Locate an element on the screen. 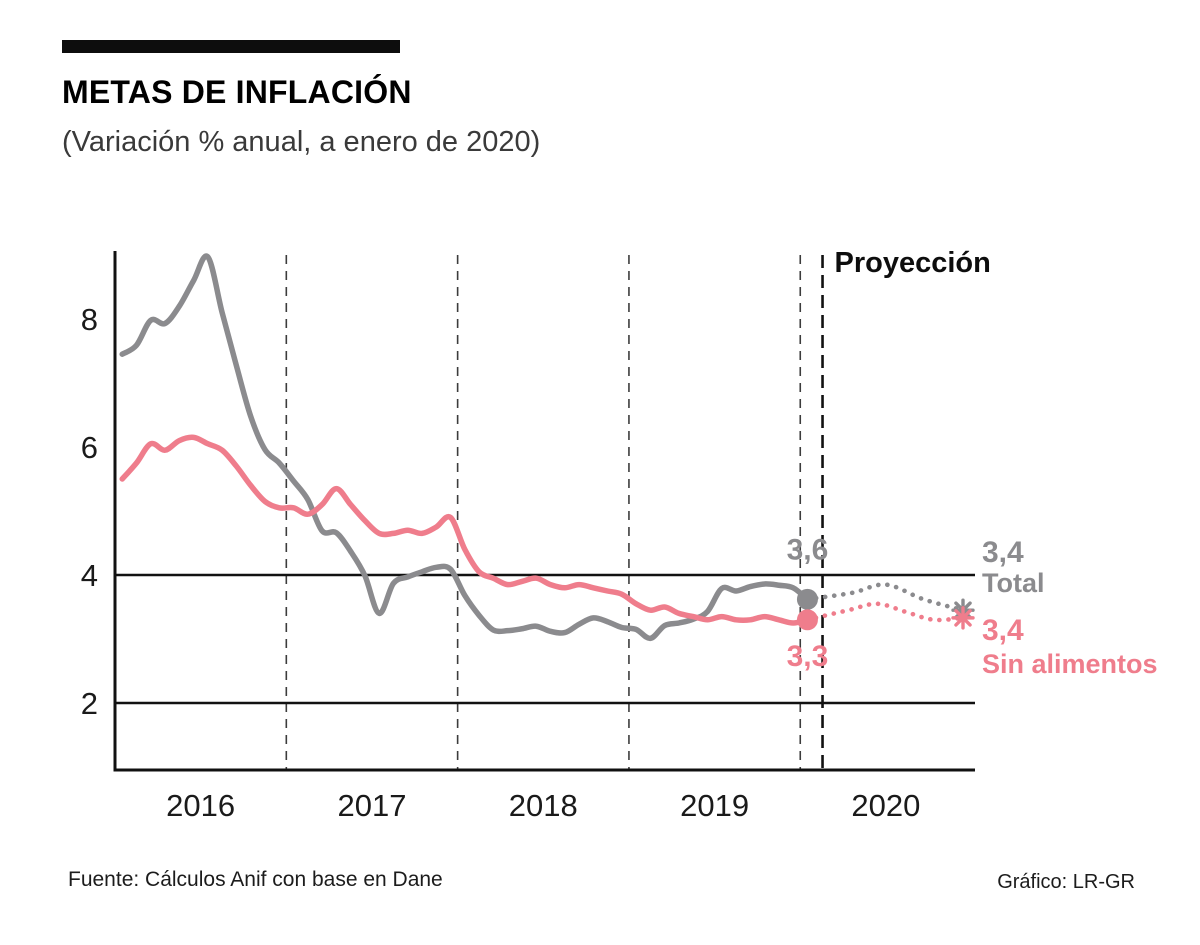  endpoint-value-total: 3,6 is located at coordinates (808, 549).